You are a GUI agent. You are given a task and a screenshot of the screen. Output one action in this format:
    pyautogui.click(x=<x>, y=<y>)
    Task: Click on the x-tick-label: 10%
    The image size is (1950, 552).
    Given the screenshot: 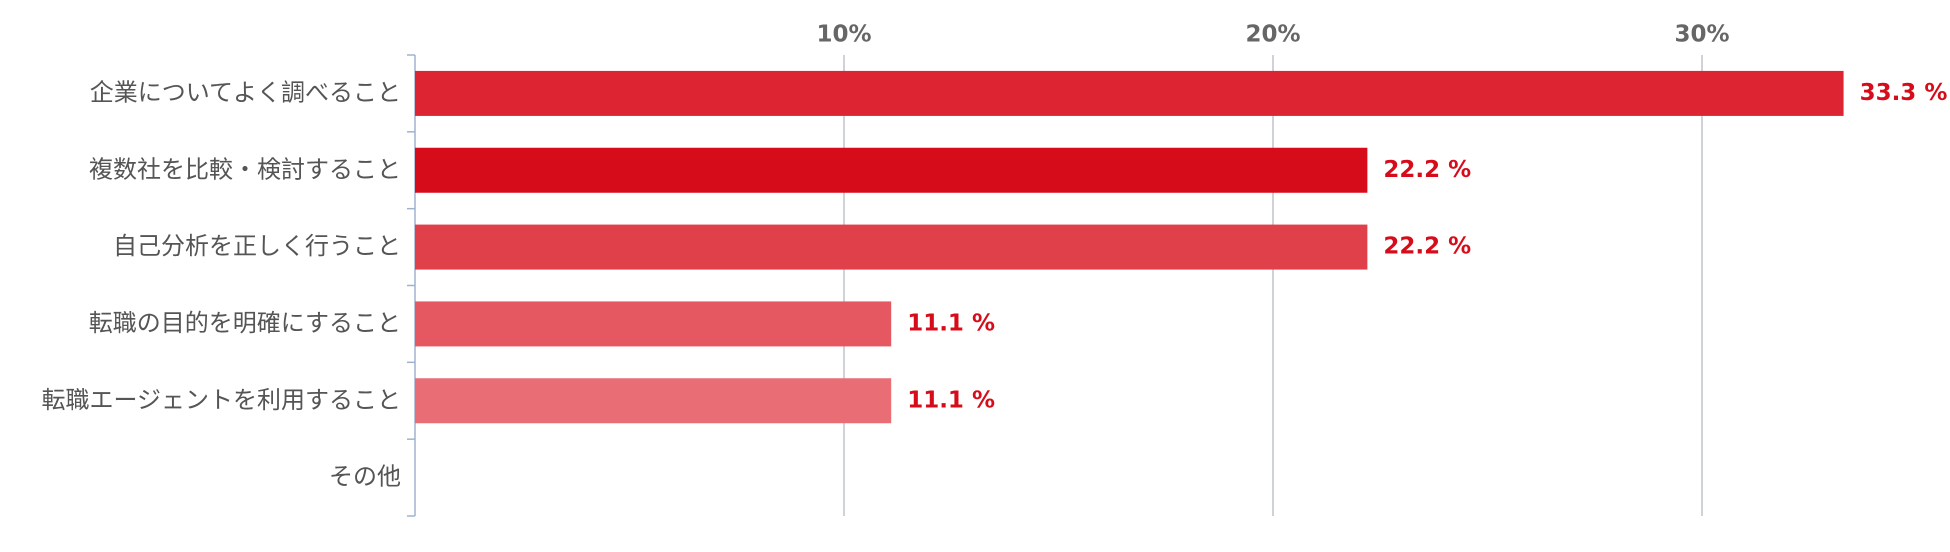 What is the action you would take?
    pyautogui.click(x=843, y=35)
    